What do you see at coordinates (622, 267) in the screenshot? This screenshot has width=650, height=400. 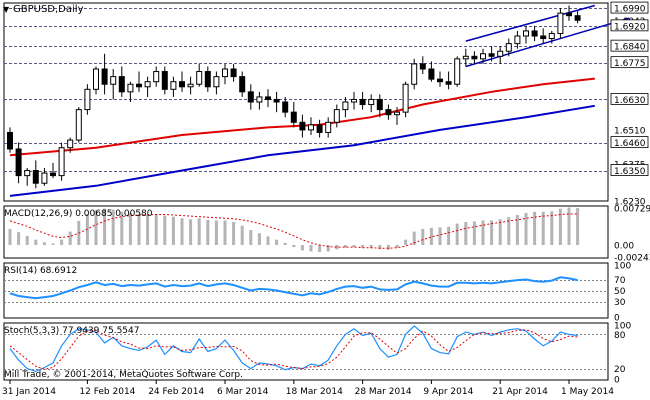 I see `rsi-axis-label: 100` at bounding box center [622, 267].